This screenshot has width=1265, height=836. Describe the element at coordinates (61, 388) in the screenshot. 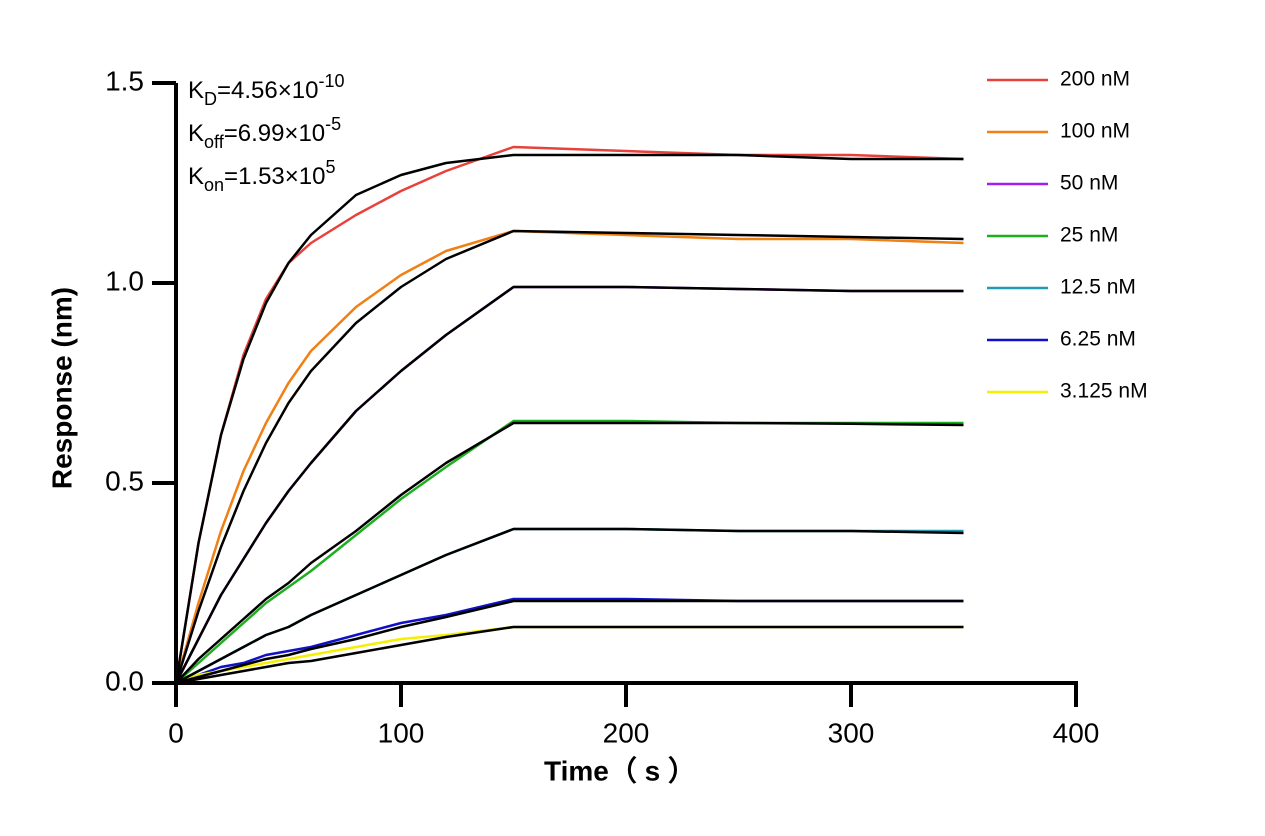

I see `y-axis-title: Response (nm)` at that location.